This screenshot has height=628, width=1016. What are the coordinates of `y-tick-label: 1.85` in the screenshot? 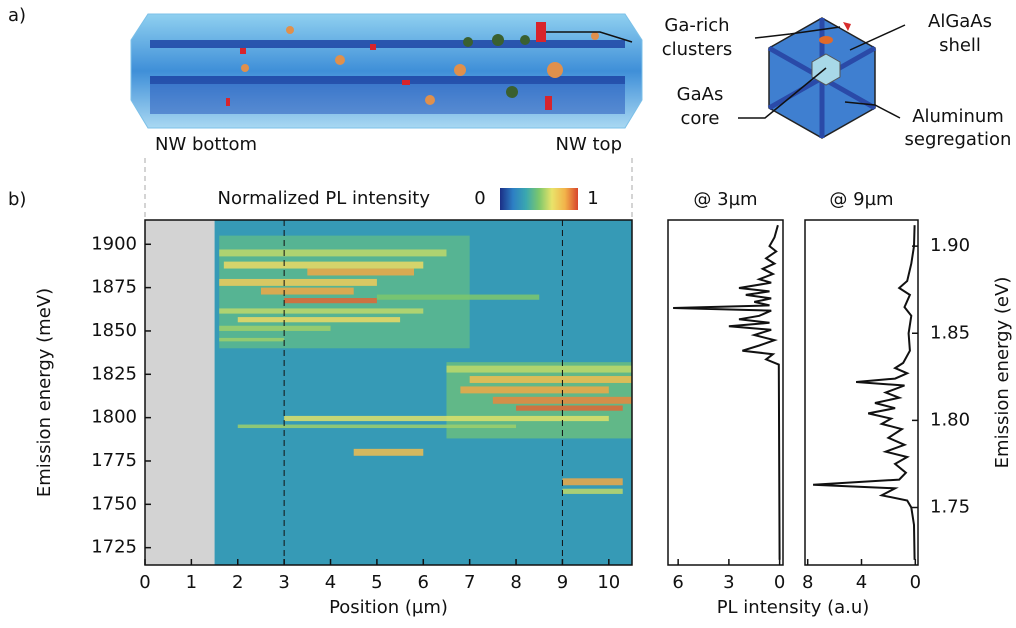 It's located at (950, 332).